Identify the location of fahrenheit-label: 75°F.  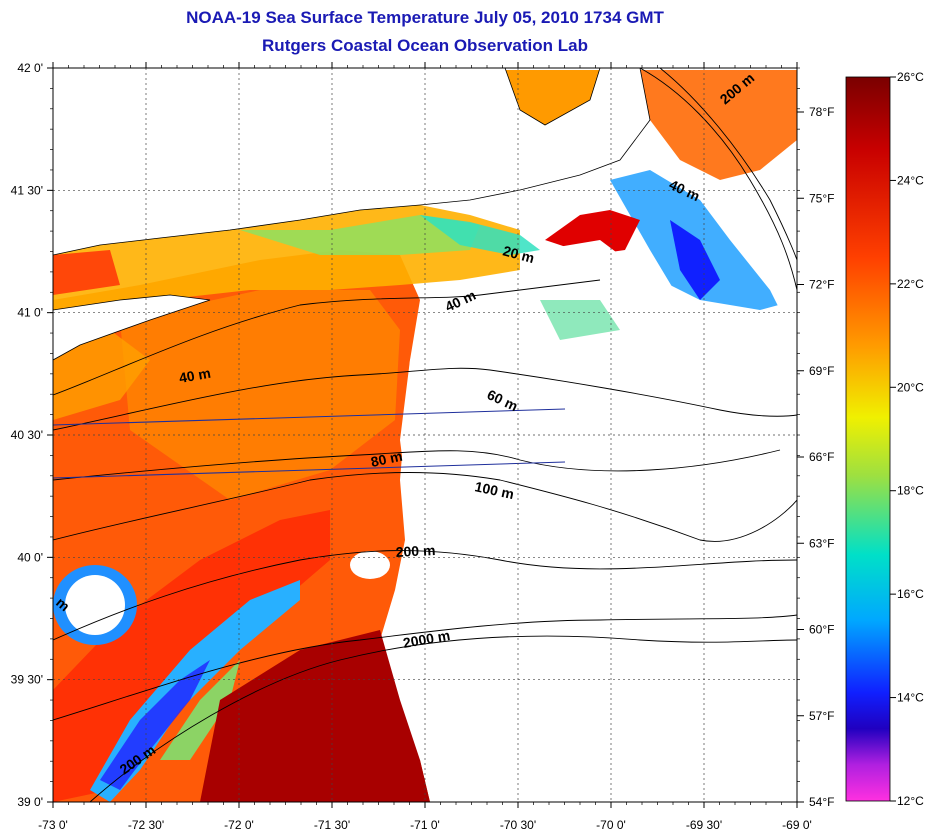
(821, 198).